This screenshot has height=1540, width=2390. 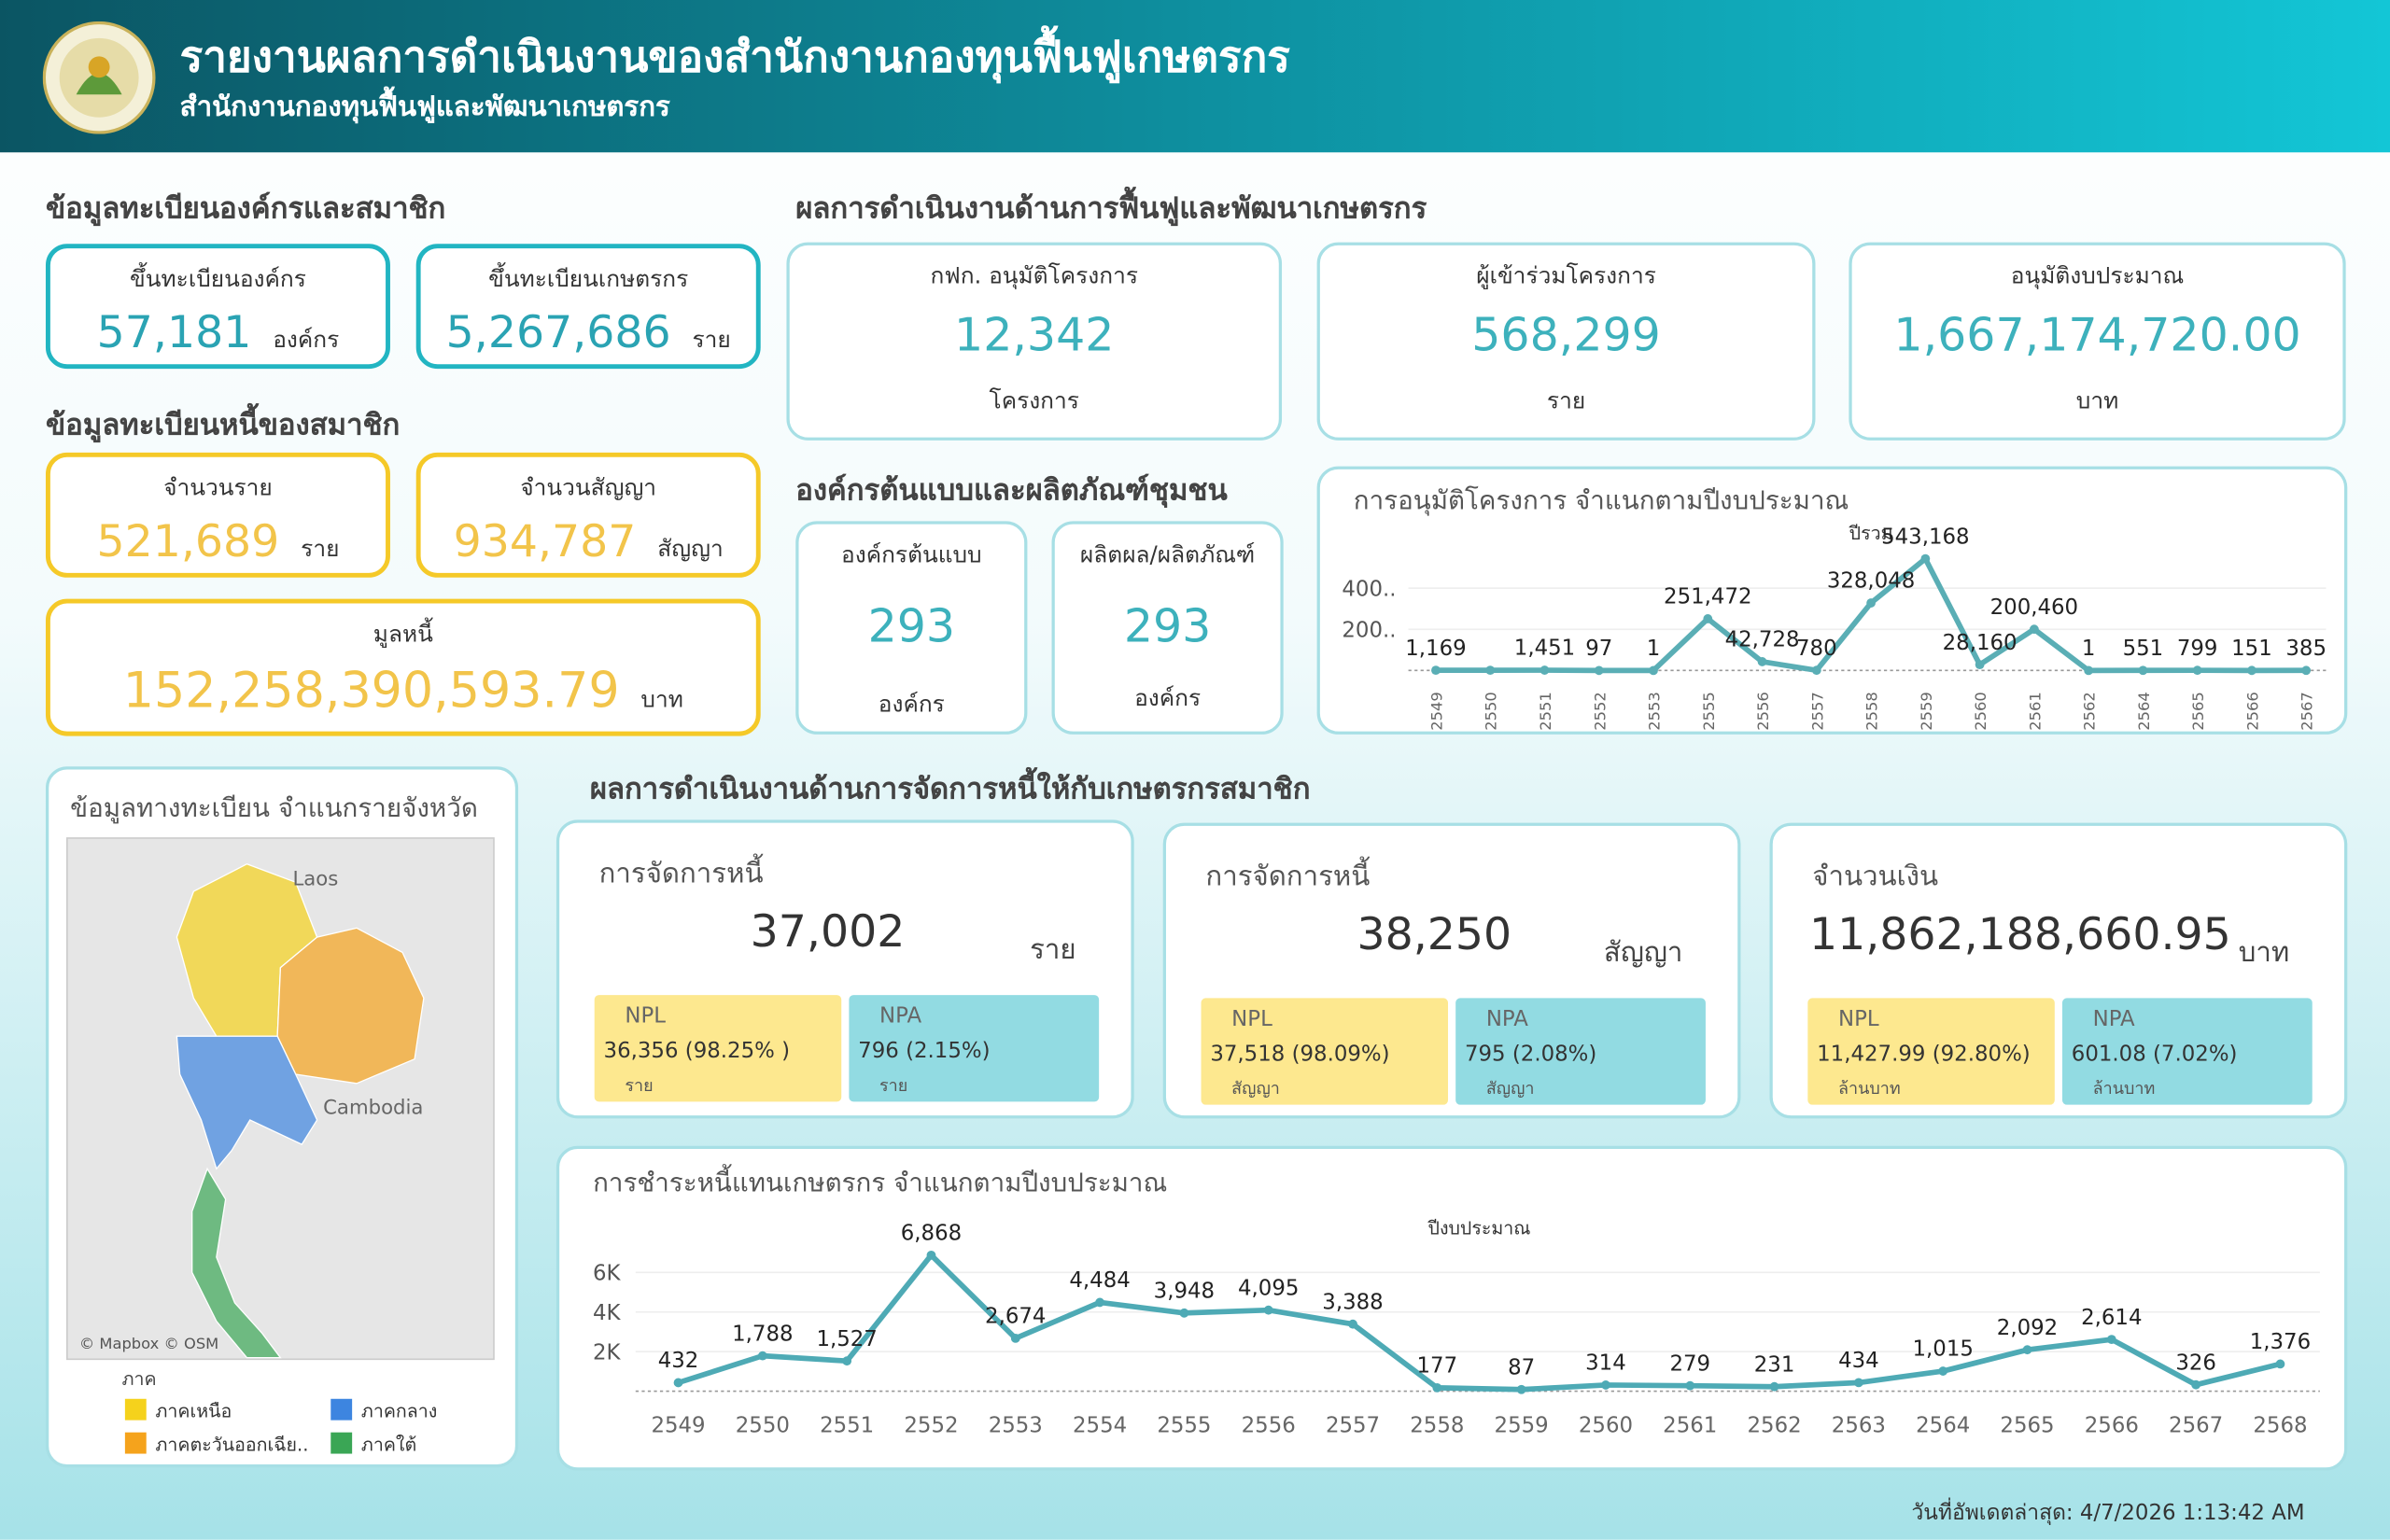 What do you see at coordinates (1437, 1366) in the screenshot?
I see `data-label: 177` at bounding box center [1437, 1366].